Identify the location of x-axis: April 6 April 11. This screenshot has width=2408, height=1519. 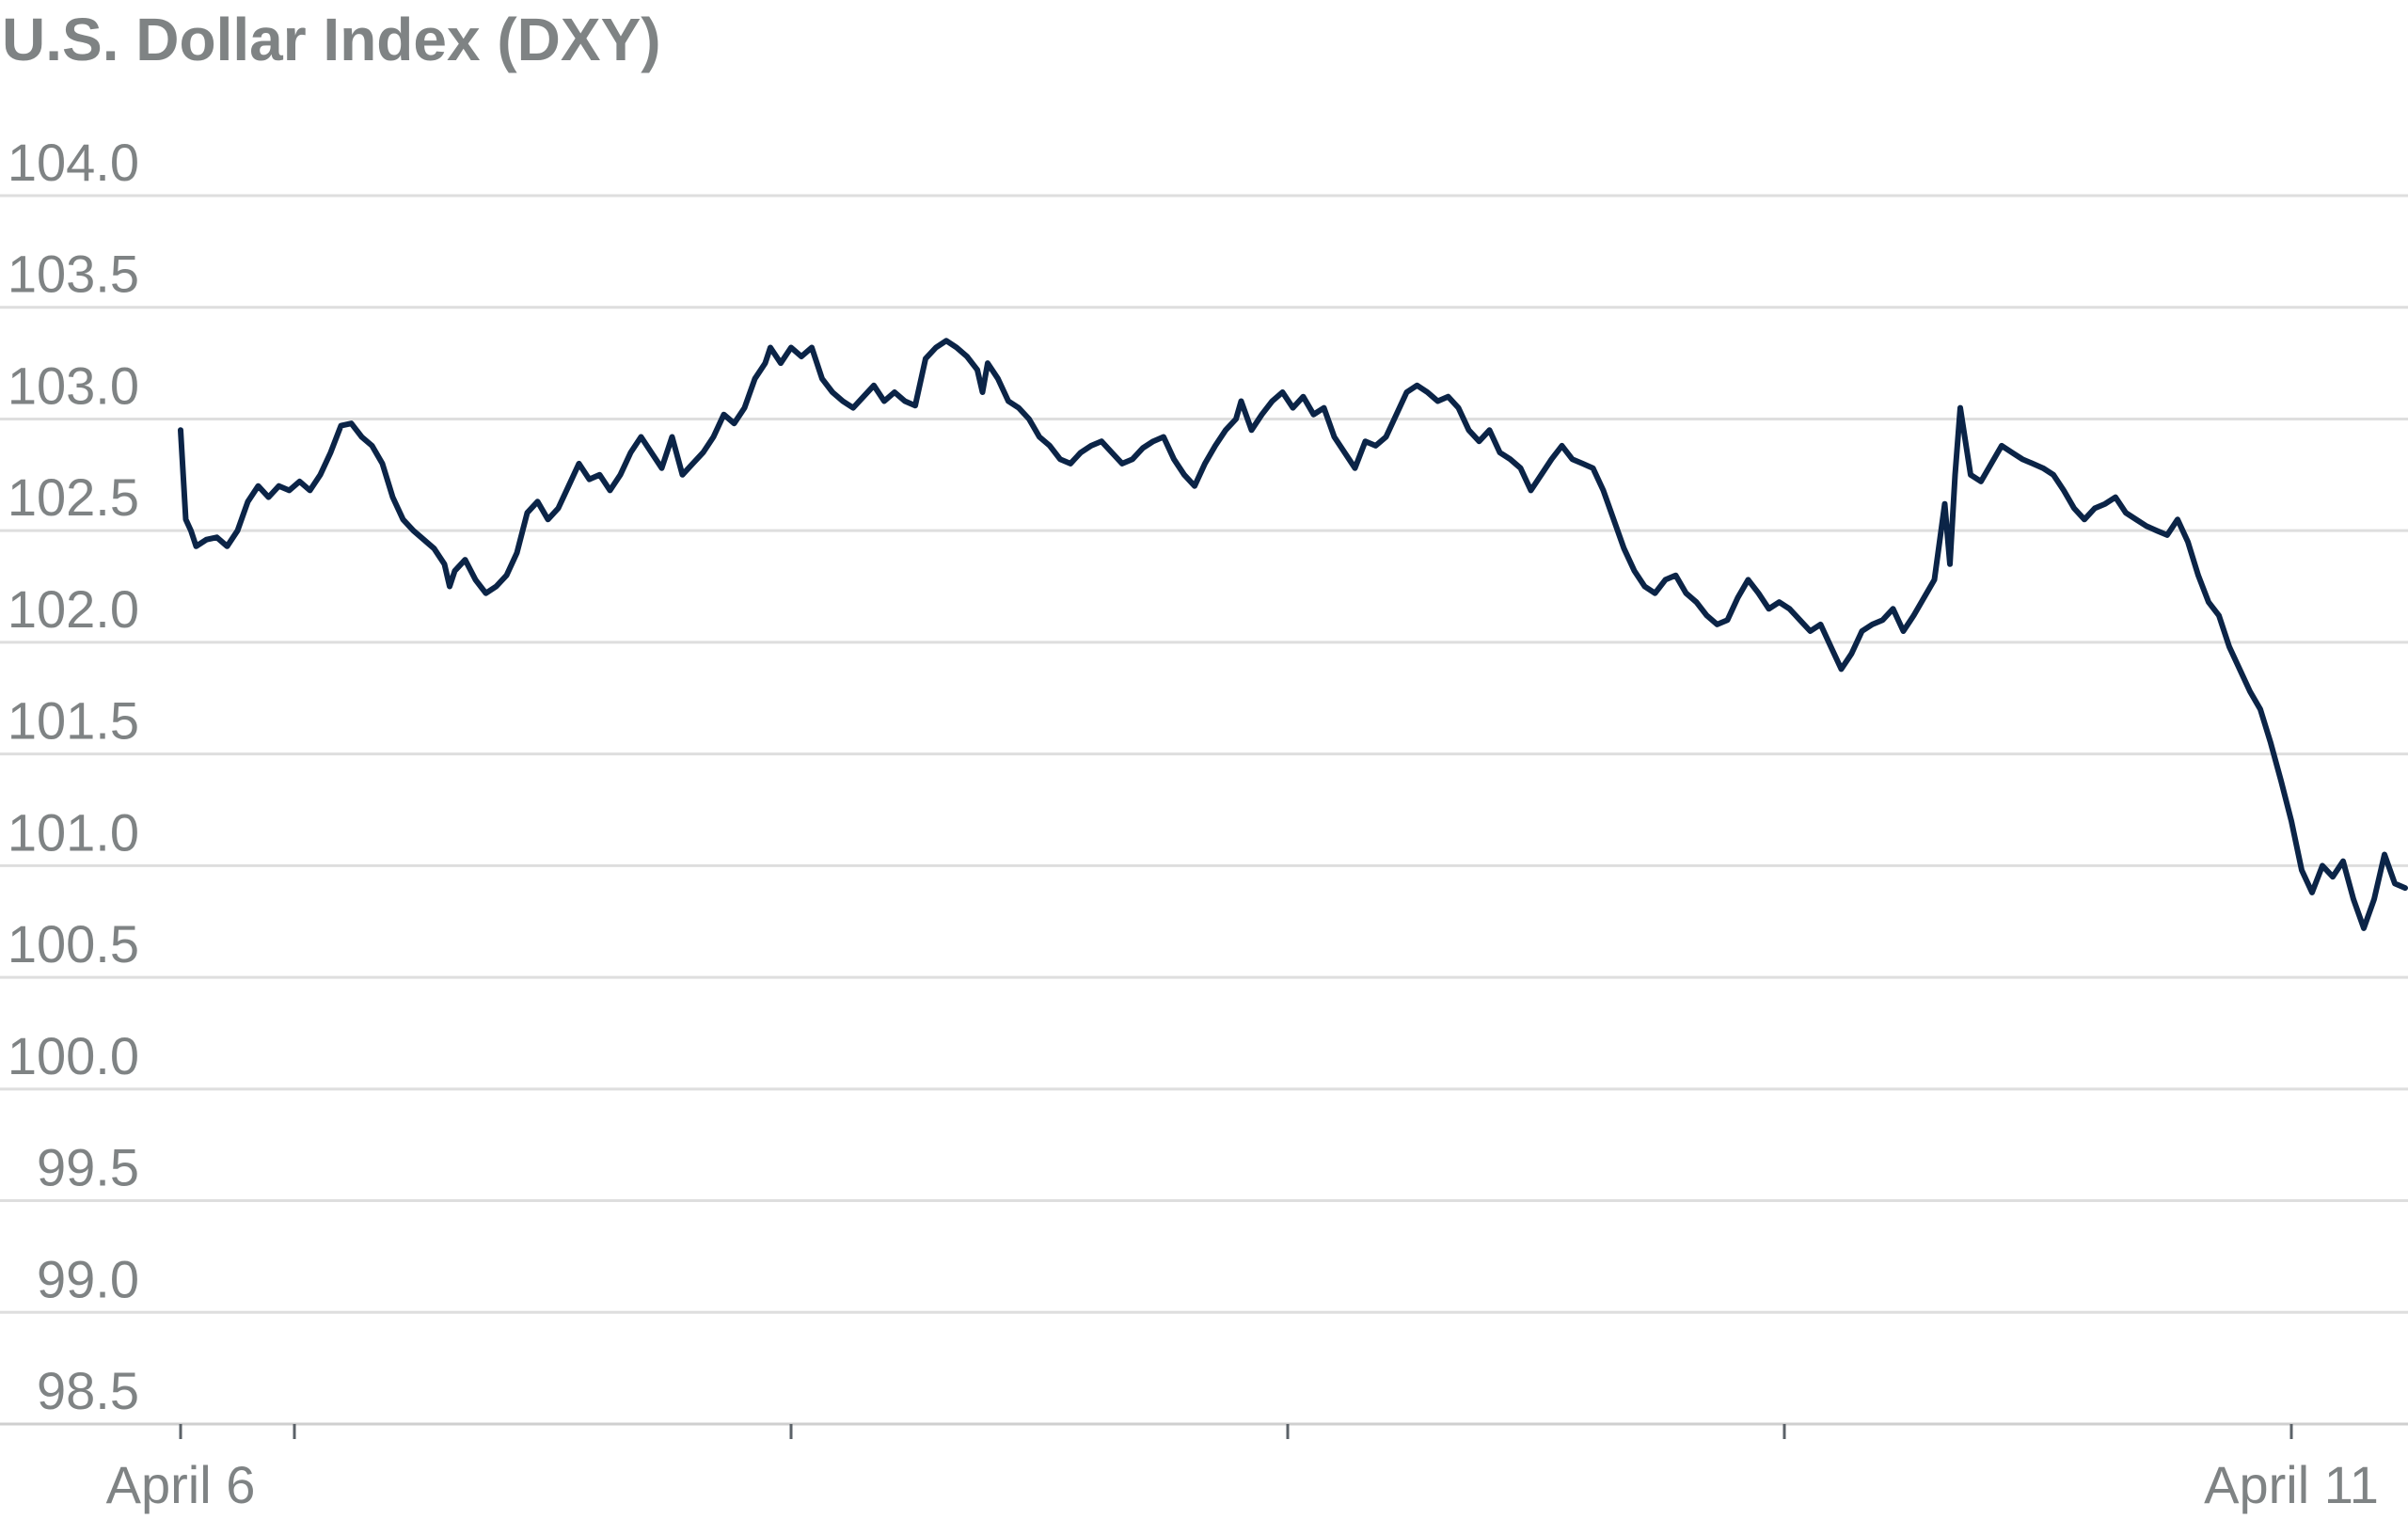
(1242, 1469).